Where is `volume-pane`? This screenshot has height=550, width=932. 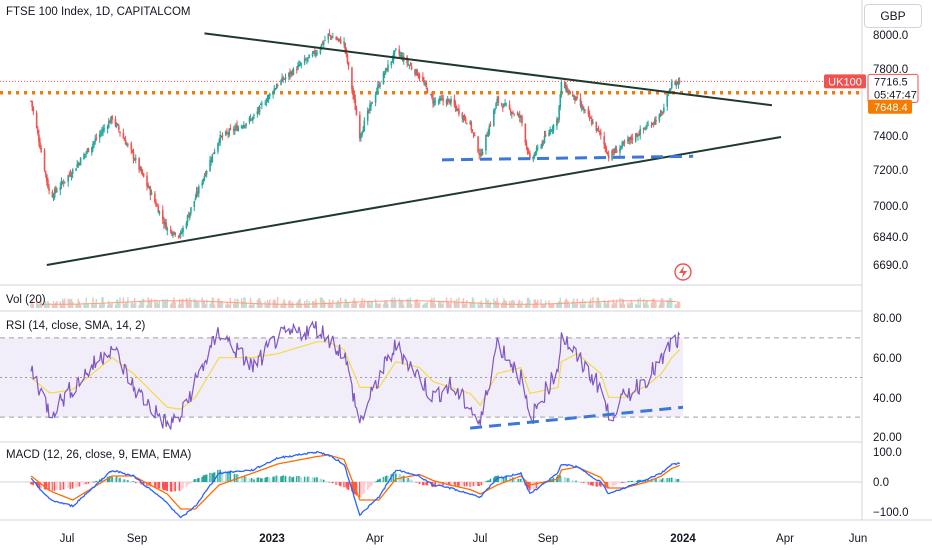 volume-pane is located at coordinates (355, 302).